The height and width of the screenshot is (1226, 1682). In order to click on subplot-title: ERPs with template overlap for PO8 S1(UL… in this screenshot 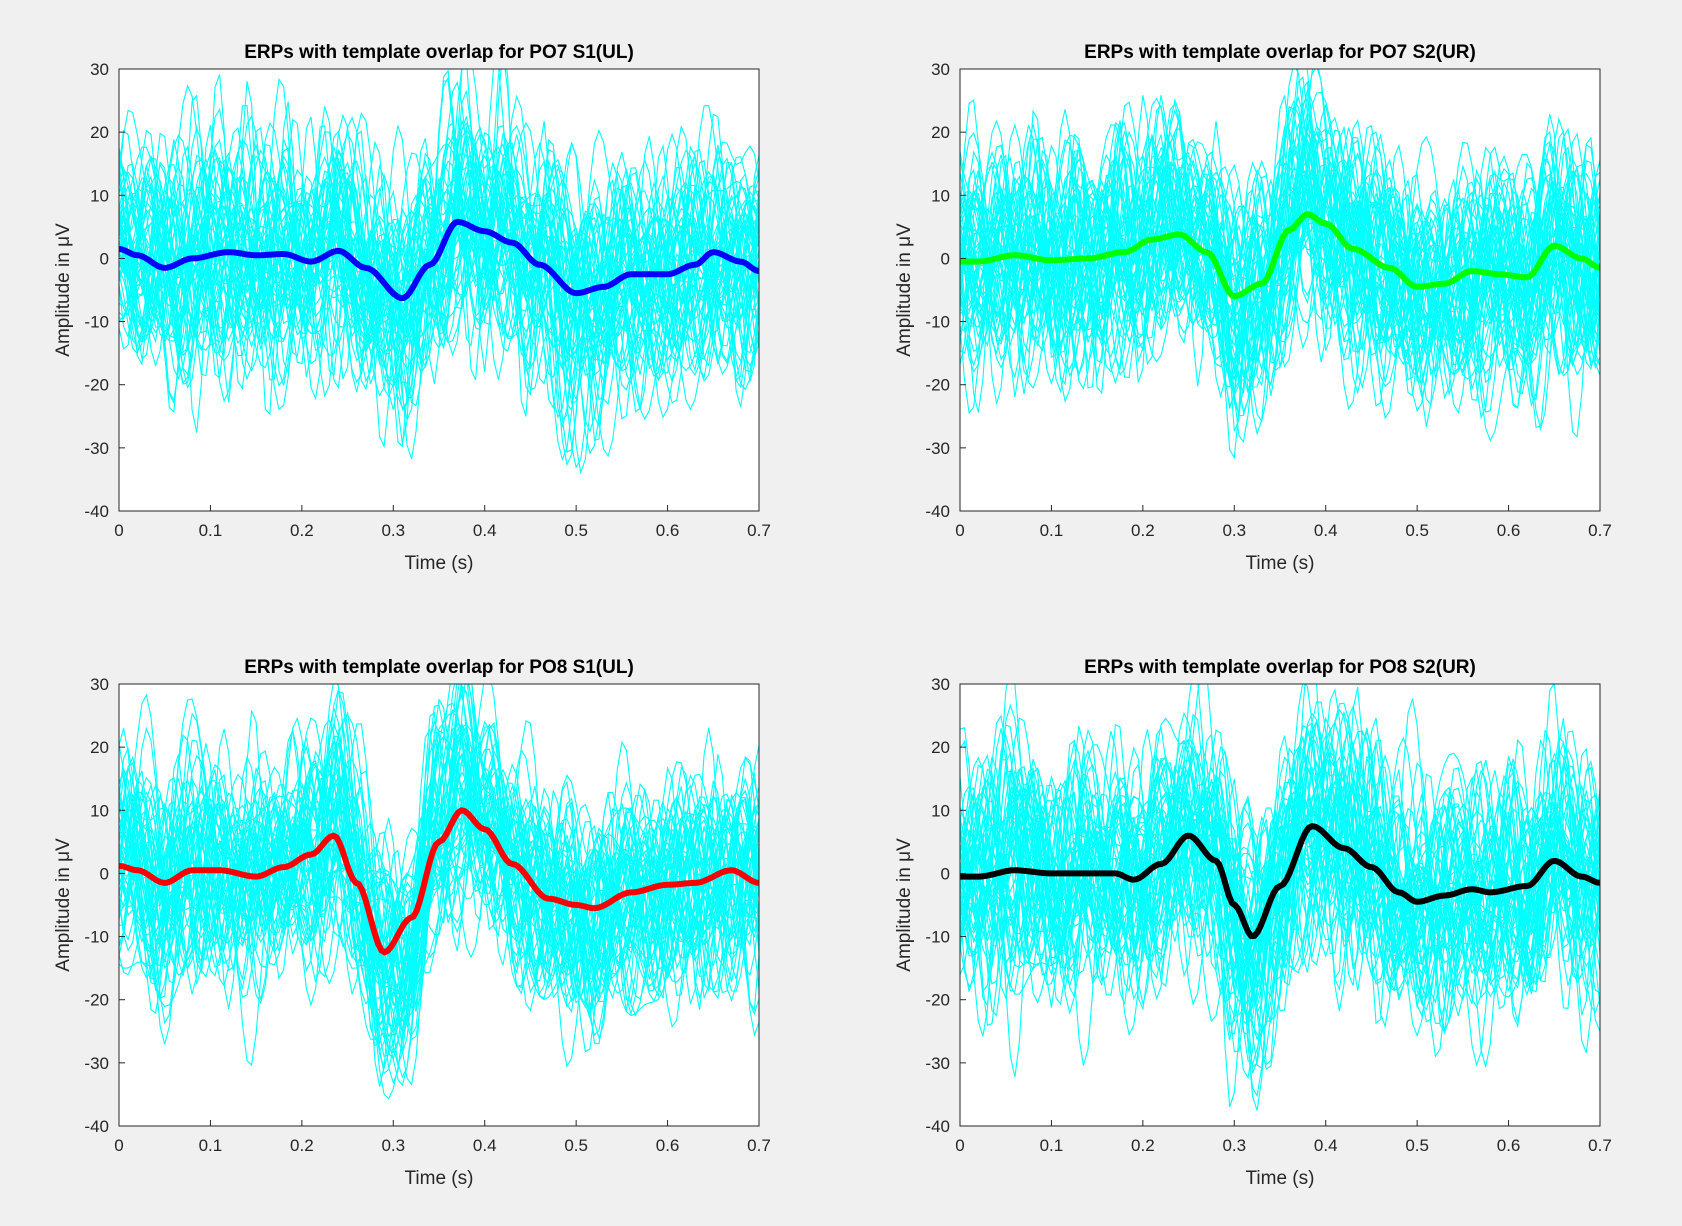, I will do `click(439, 667)`.